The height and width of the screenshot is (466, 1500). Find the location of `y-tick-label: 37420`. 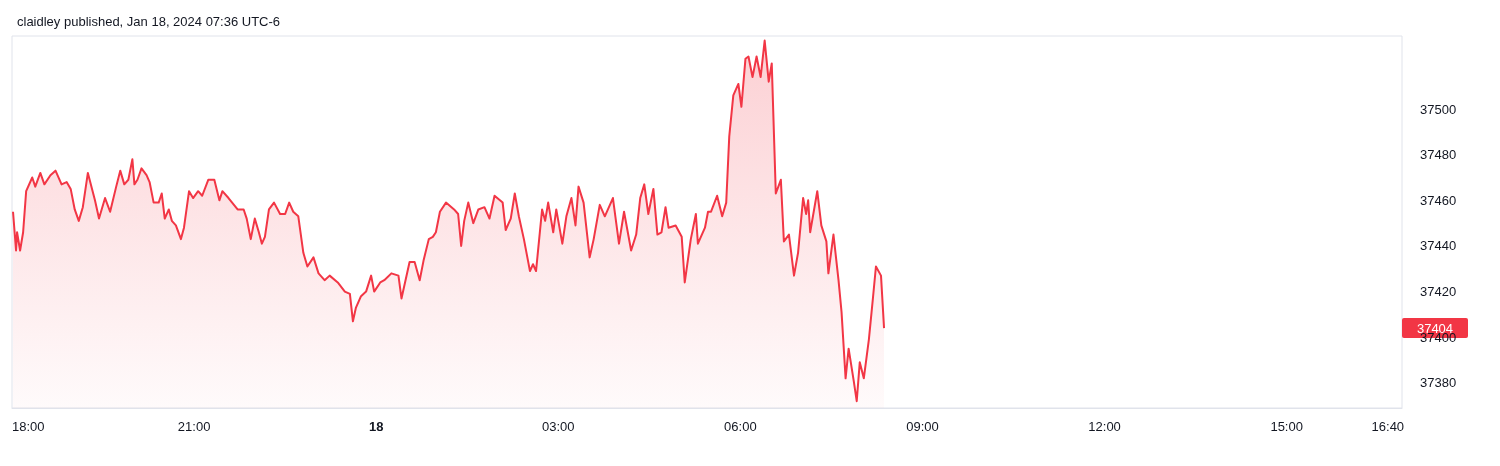

y-tick-label: 37420 is located at coordinates (1438, 292).